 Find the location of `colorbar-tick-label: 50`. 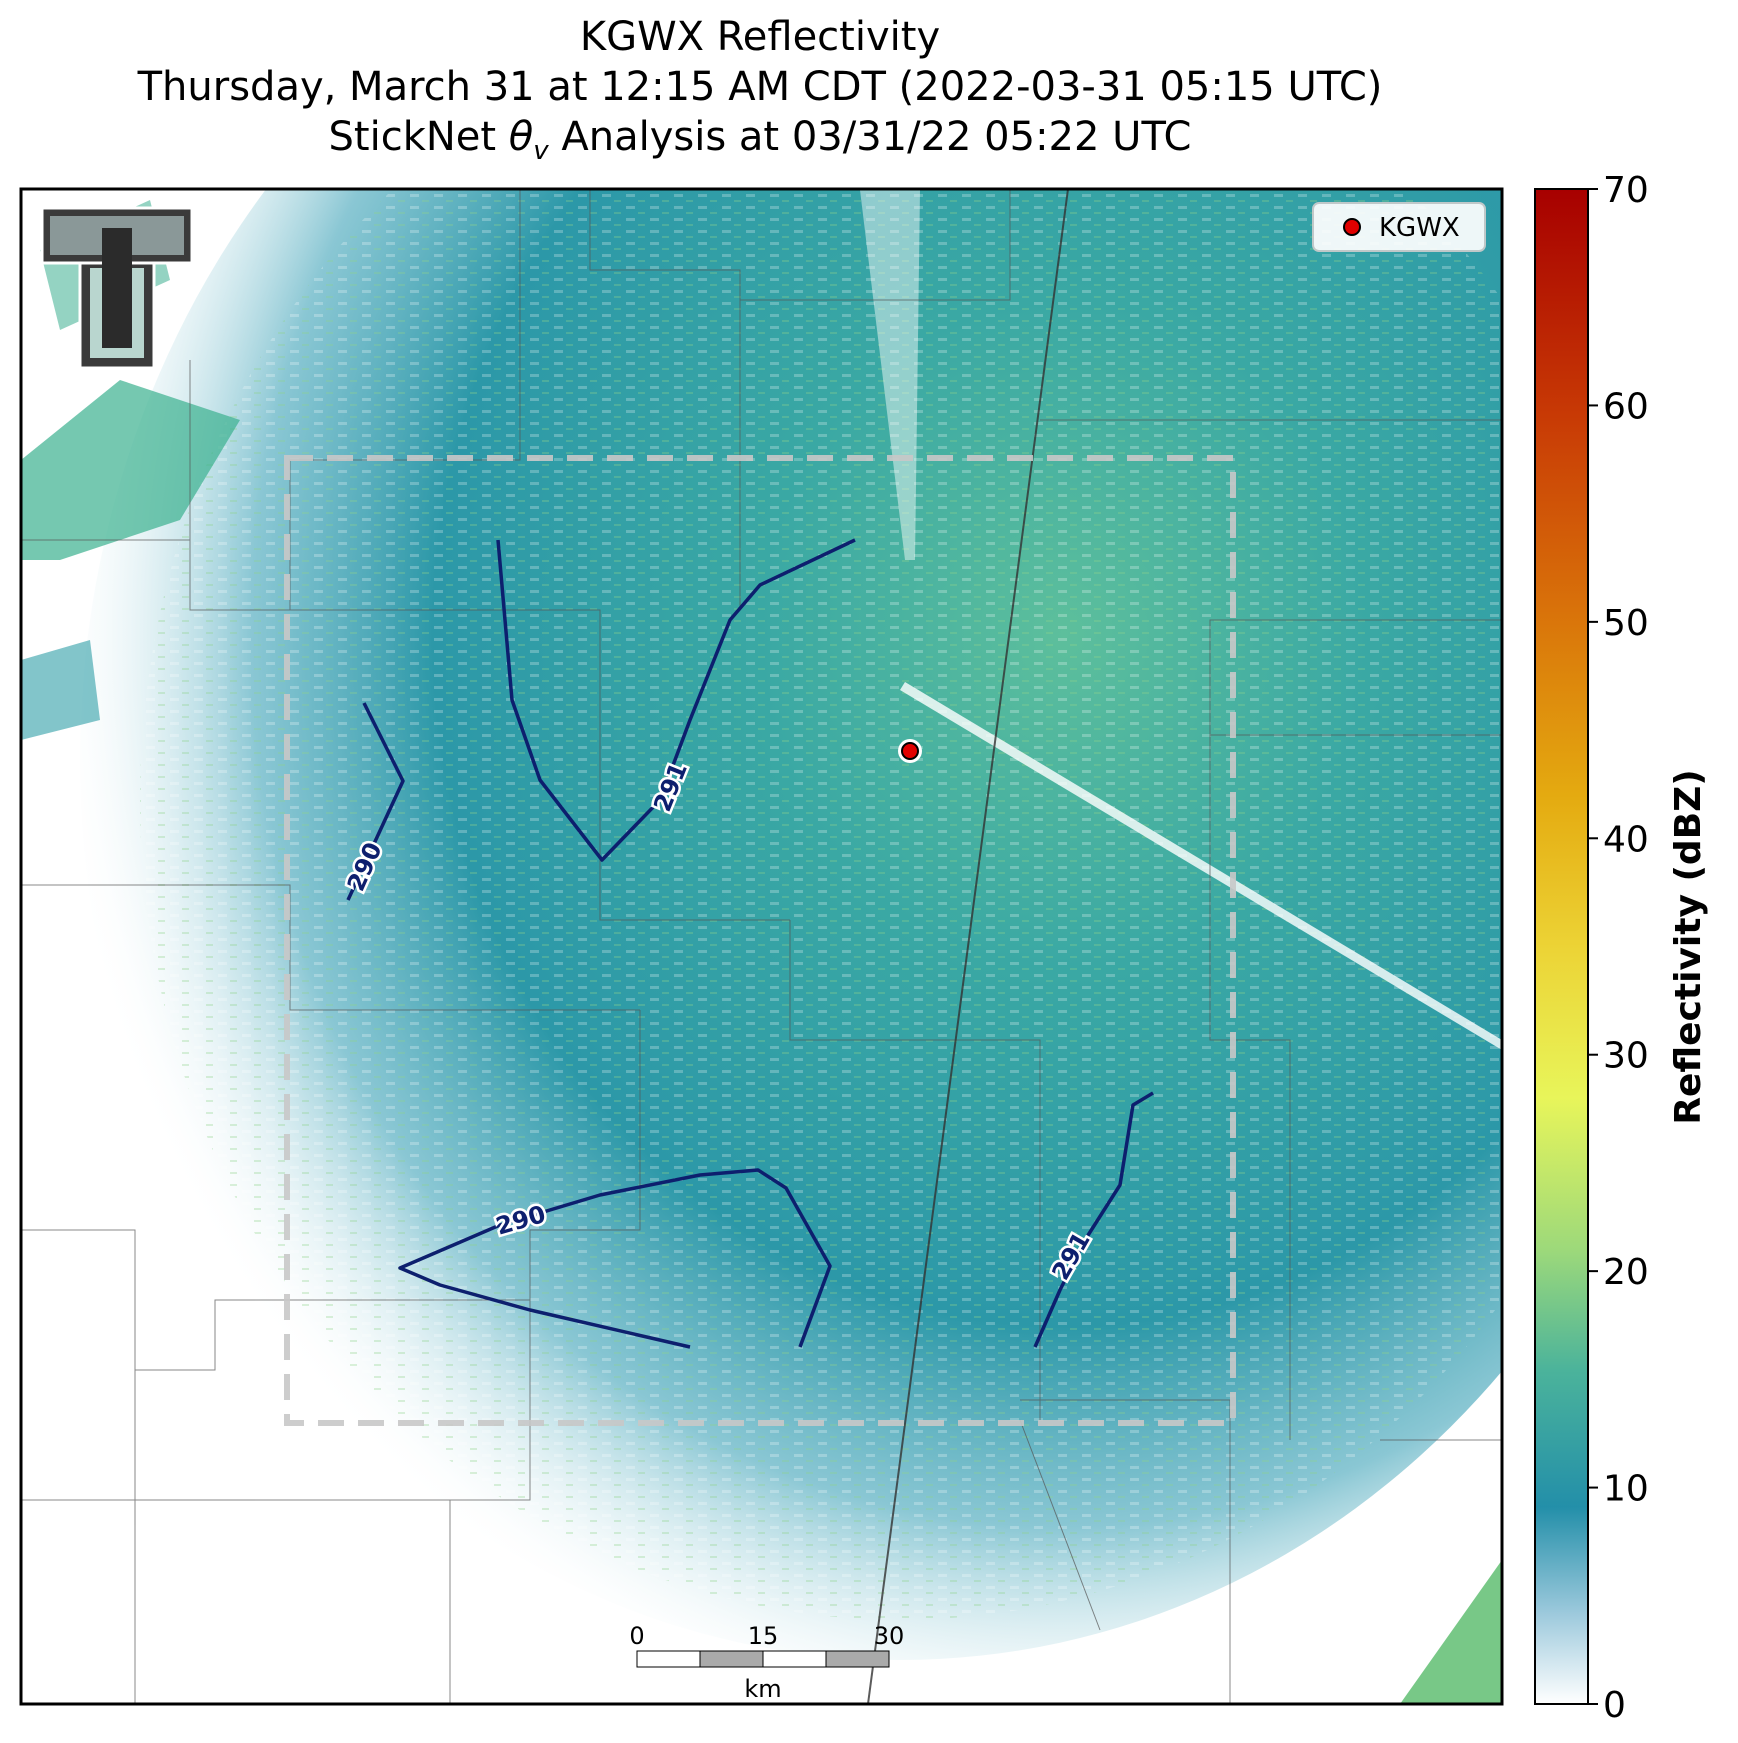

colorbar-tick-label: 50 is located at coordinates (1626, 623).